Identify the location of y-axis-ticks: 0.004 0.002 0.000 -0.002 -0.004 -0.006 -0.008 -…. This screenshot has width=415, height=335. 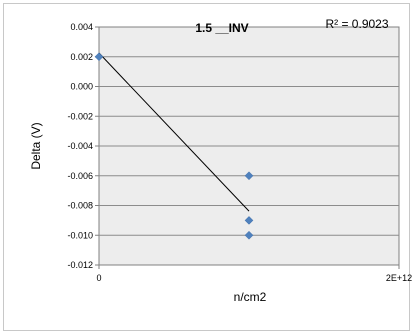
(83, 146).